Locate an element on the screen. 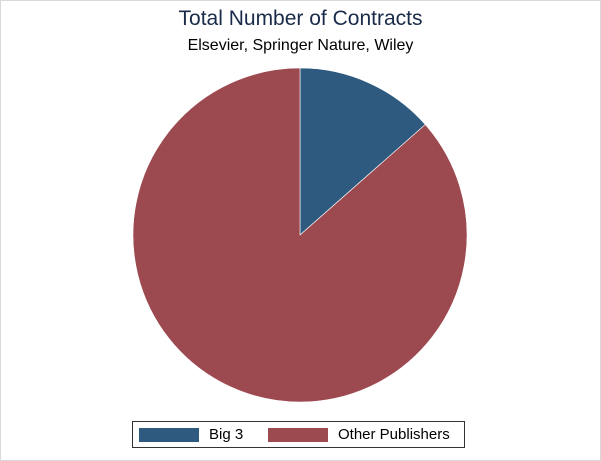 The image size is (601, 461). chart-subtitle: Elsevier, Springer Nature, Wiley is located at coordinates (300, 45).